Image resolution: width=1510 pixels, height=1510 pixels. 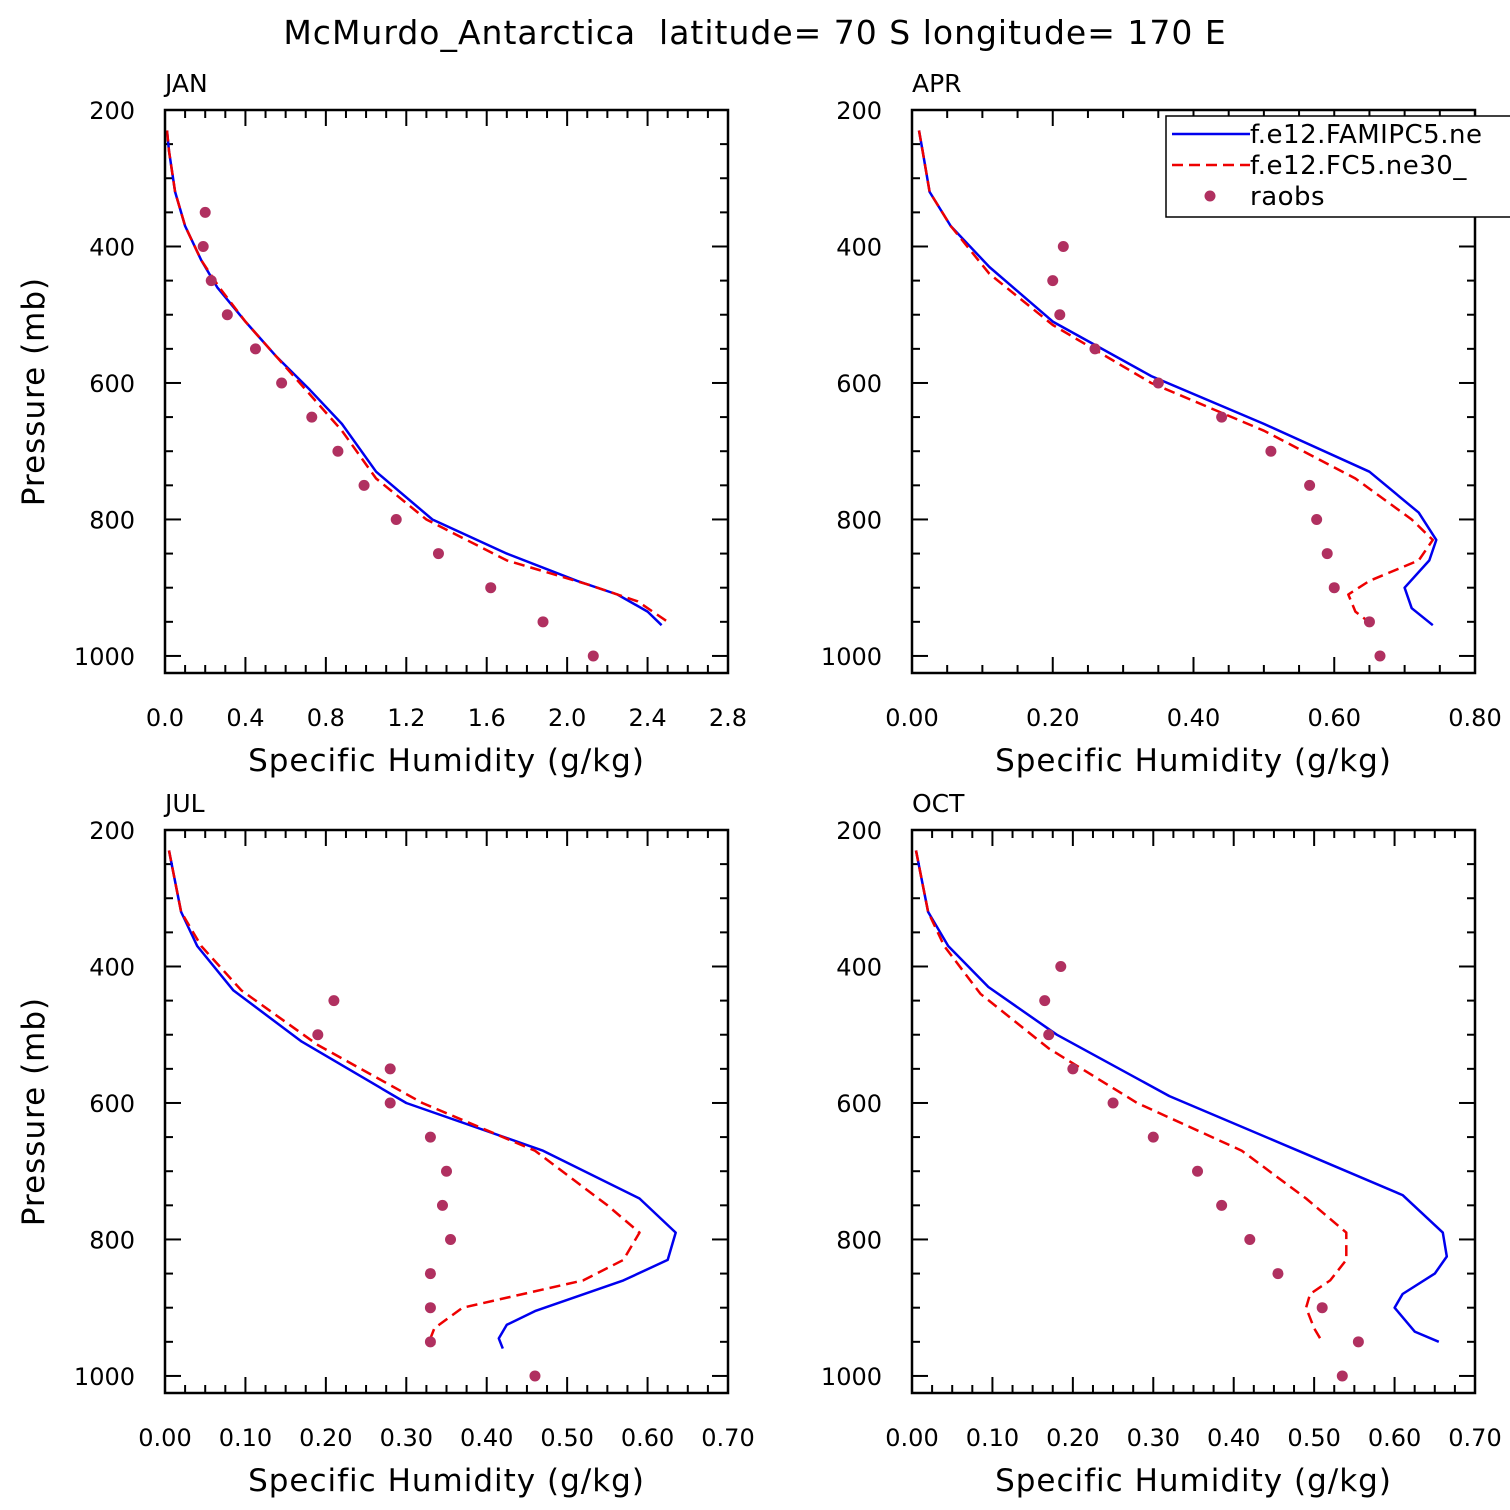 I want to click on jan-plot-frame, so click(x=446, y=391).